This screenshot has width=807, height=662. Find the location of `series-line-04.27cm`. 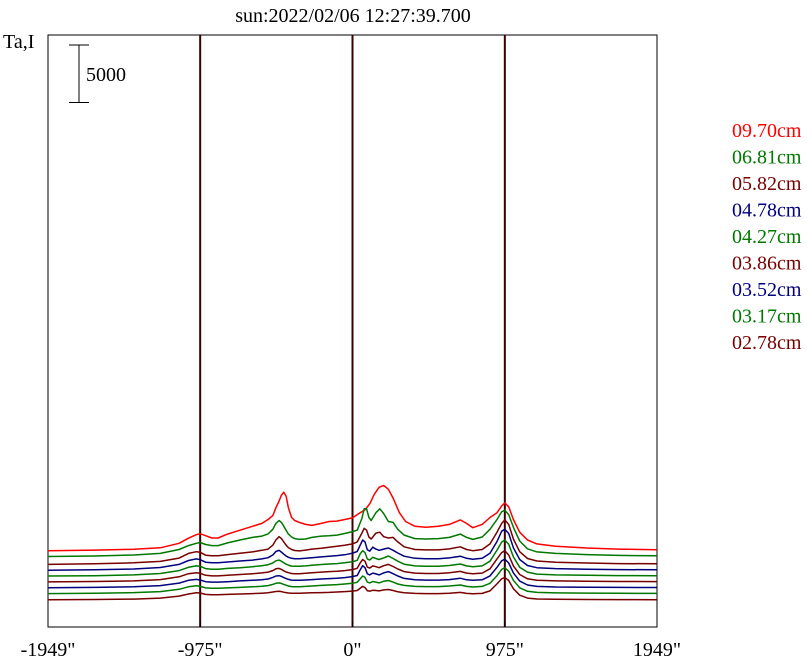

series-line-04.27cm is located at coordinates (352, 558).